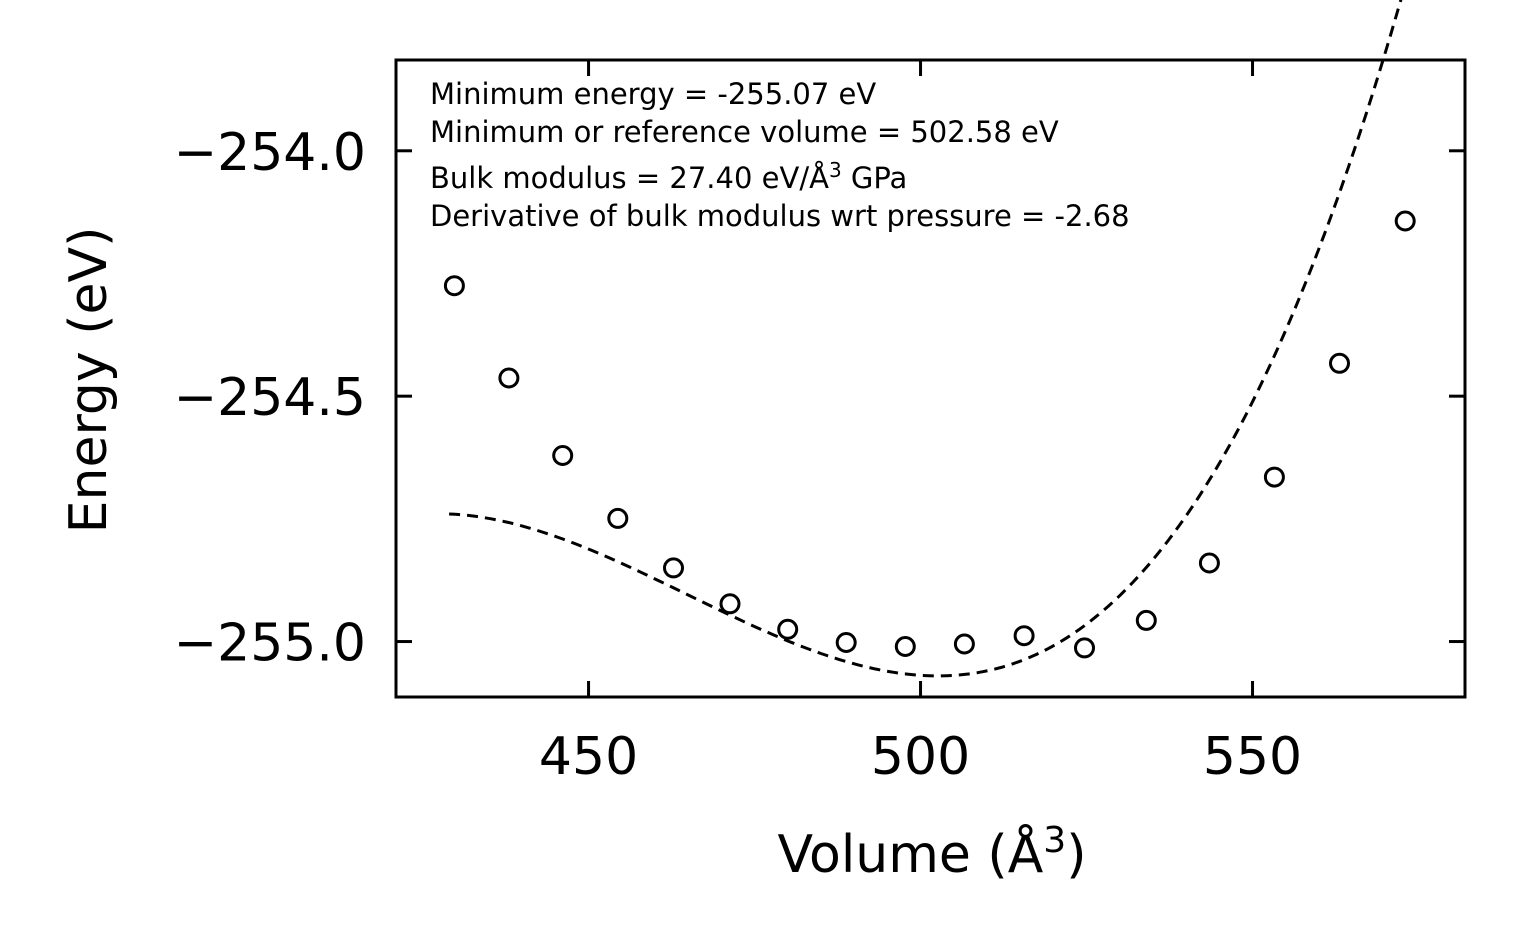 The height and width of the screenshot is (943, 1525). What do you see at coordinates (588, 757) in the screenshot?
I see `x-tick-label-0: 450` at bounding box center [588, 757].